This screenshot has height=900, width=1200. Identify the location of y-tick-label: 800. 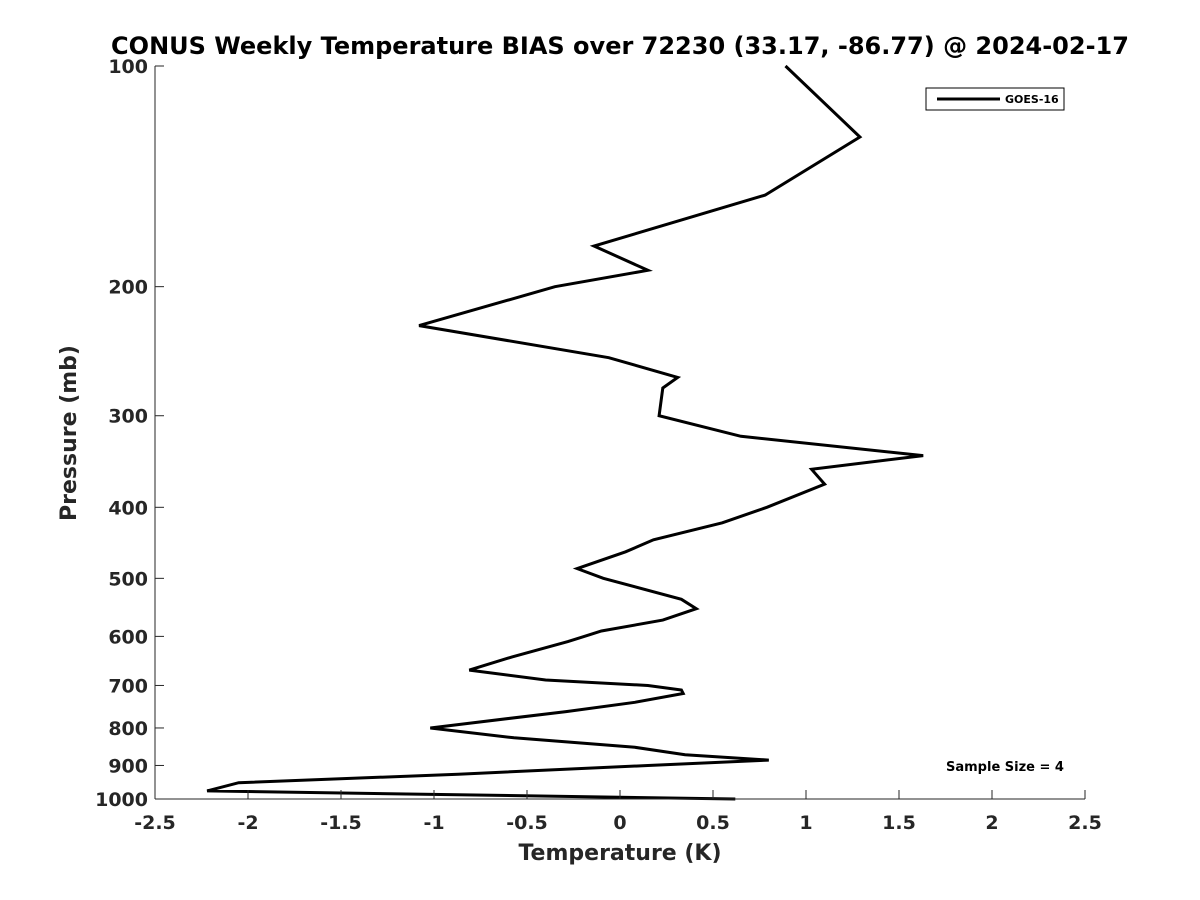
(128, 729).